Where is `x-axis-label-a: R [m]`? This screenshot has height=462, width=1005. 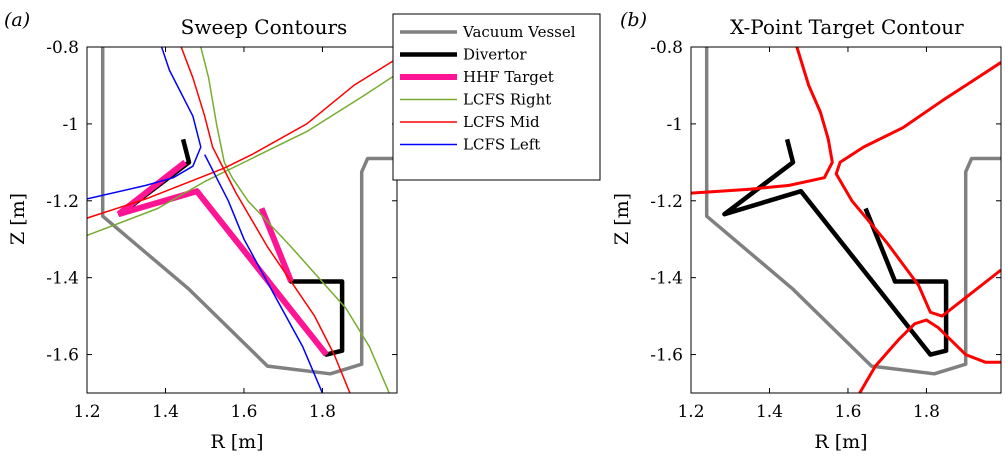
x-axis-label-a: R [m] is located at coordinates (236, 442).